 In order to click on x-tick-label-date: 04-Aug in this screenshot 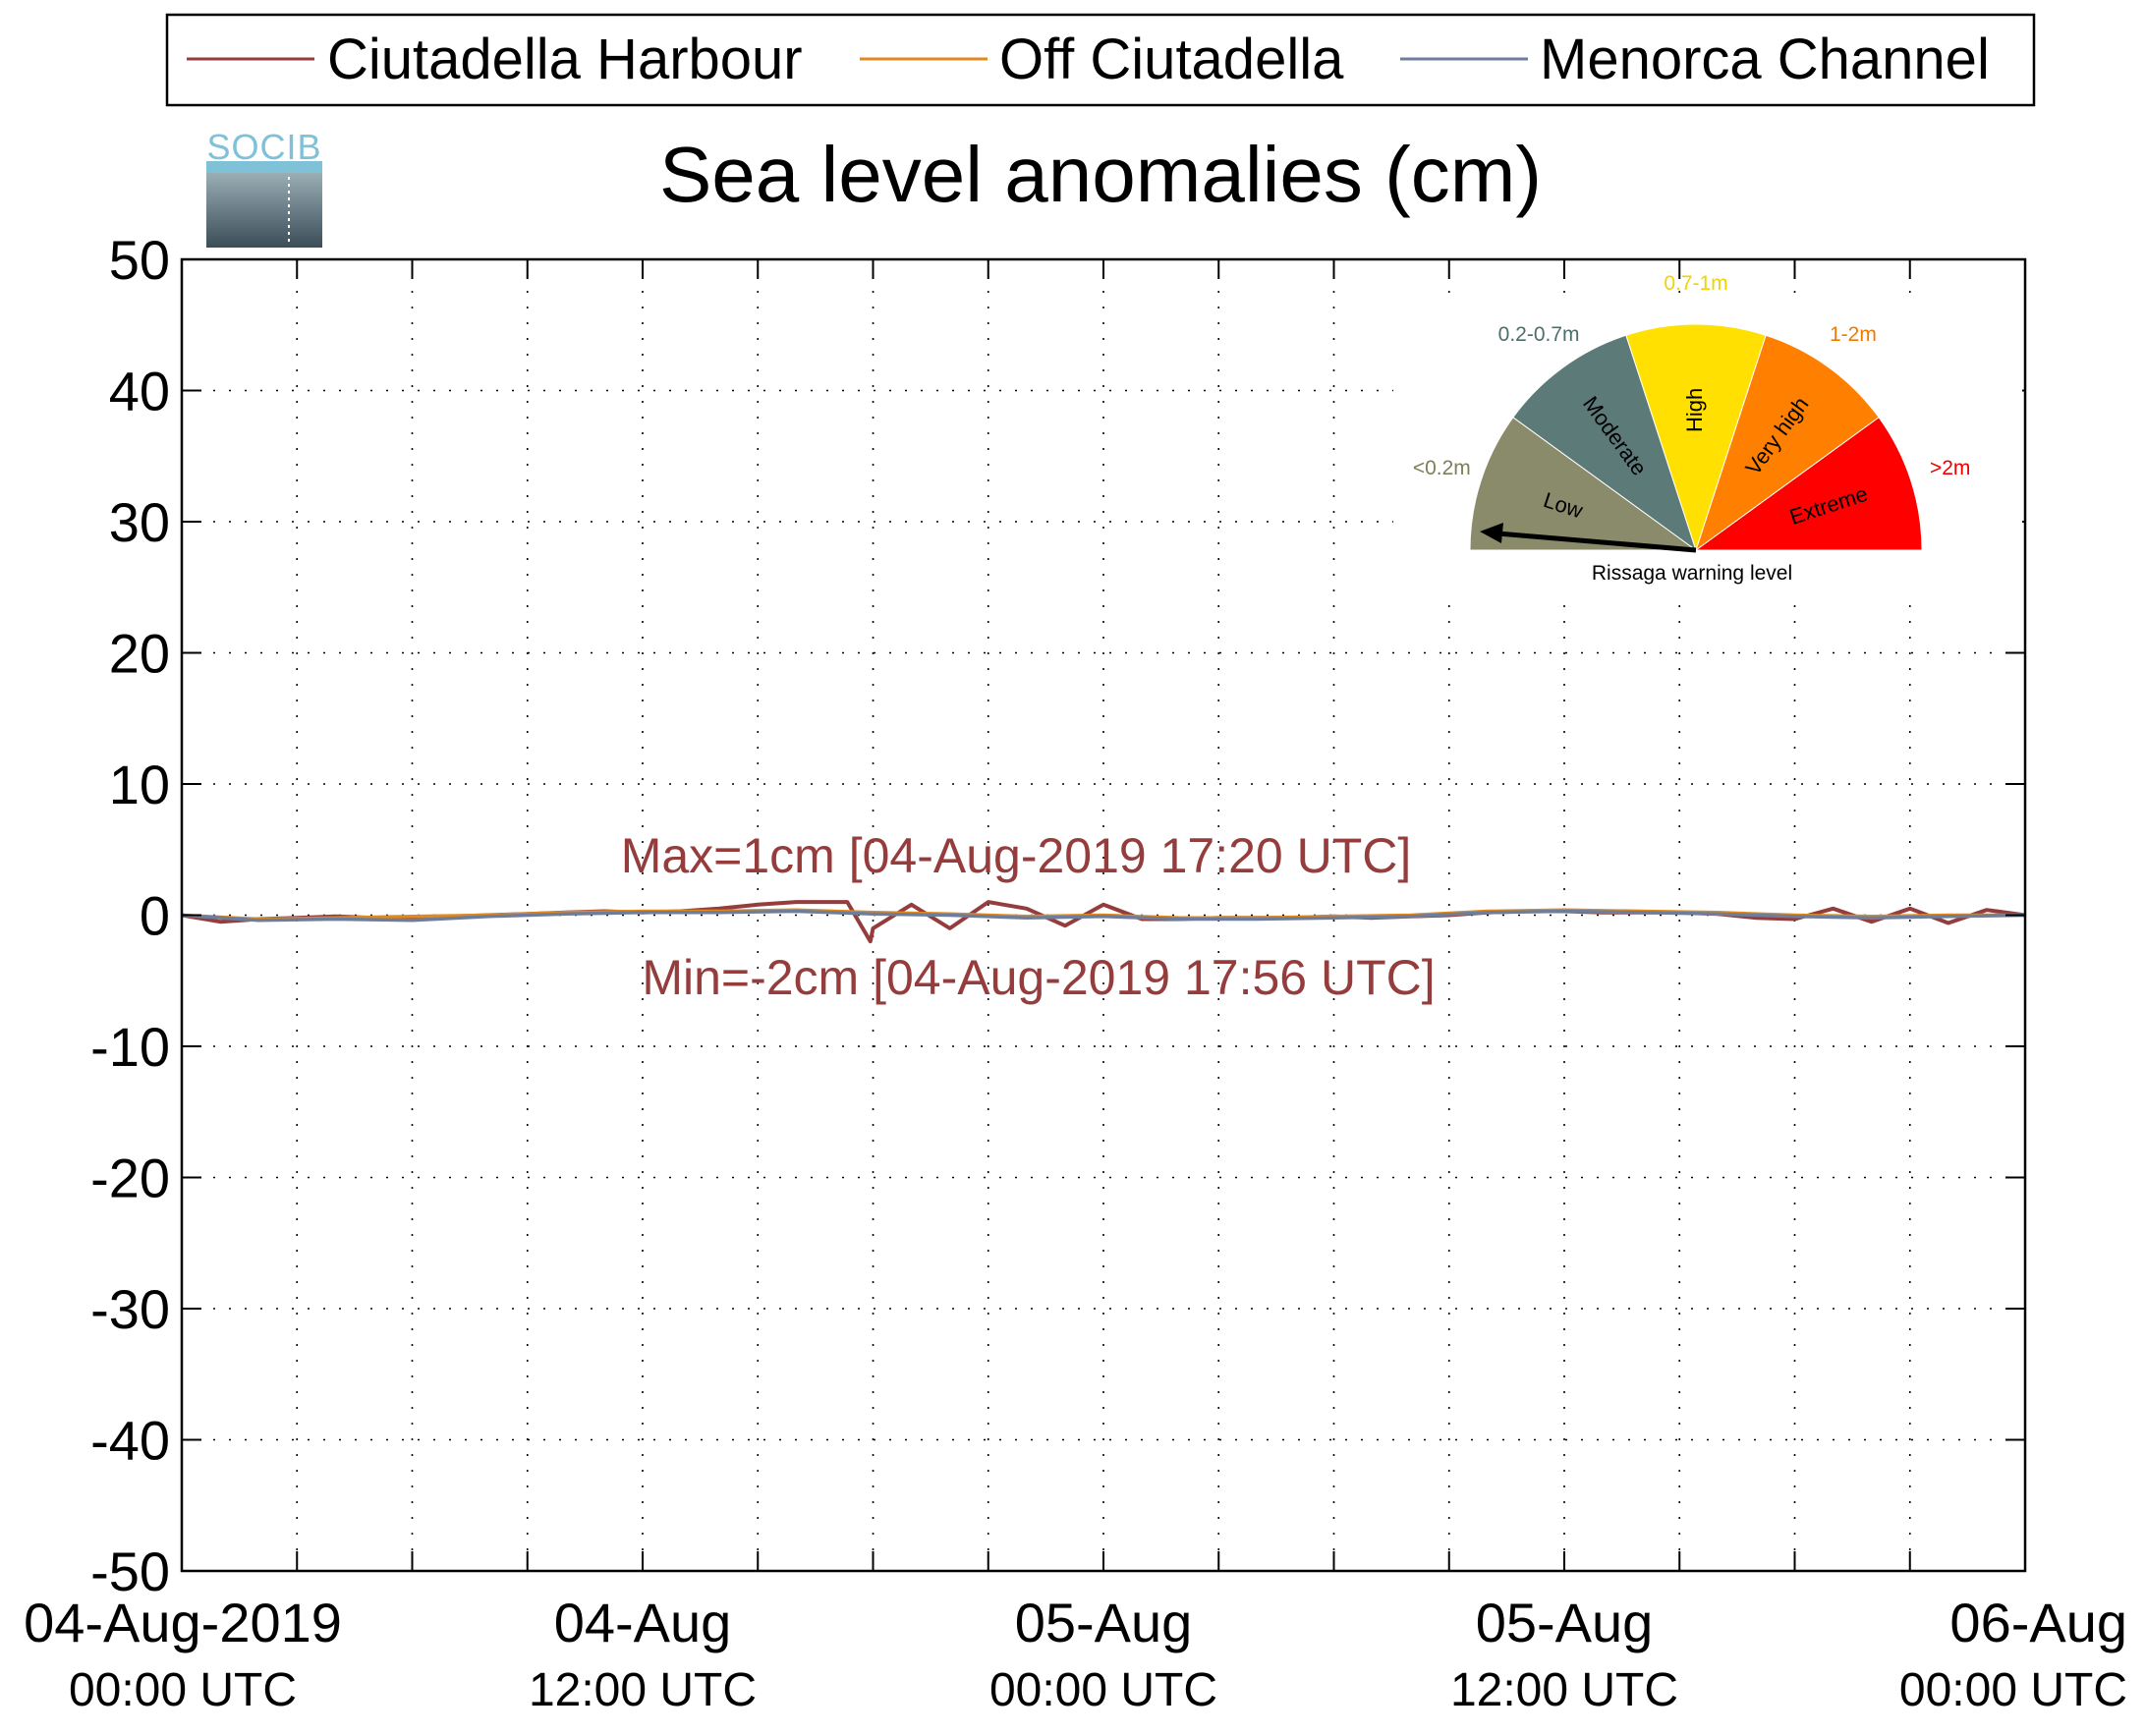, I will do `click(643, 1622)`.